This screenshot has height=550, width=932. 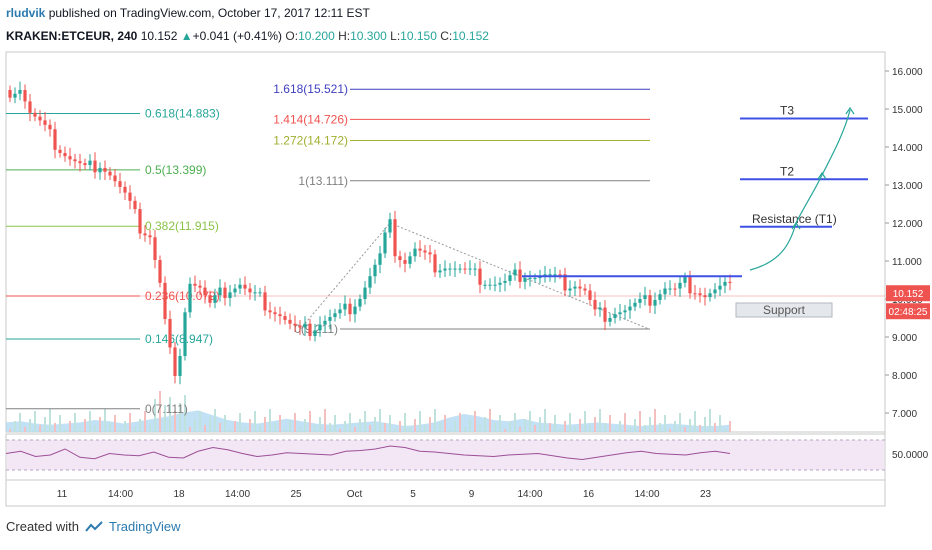 I want to click on created-with-text: Created with, so click(x=42, y=526).